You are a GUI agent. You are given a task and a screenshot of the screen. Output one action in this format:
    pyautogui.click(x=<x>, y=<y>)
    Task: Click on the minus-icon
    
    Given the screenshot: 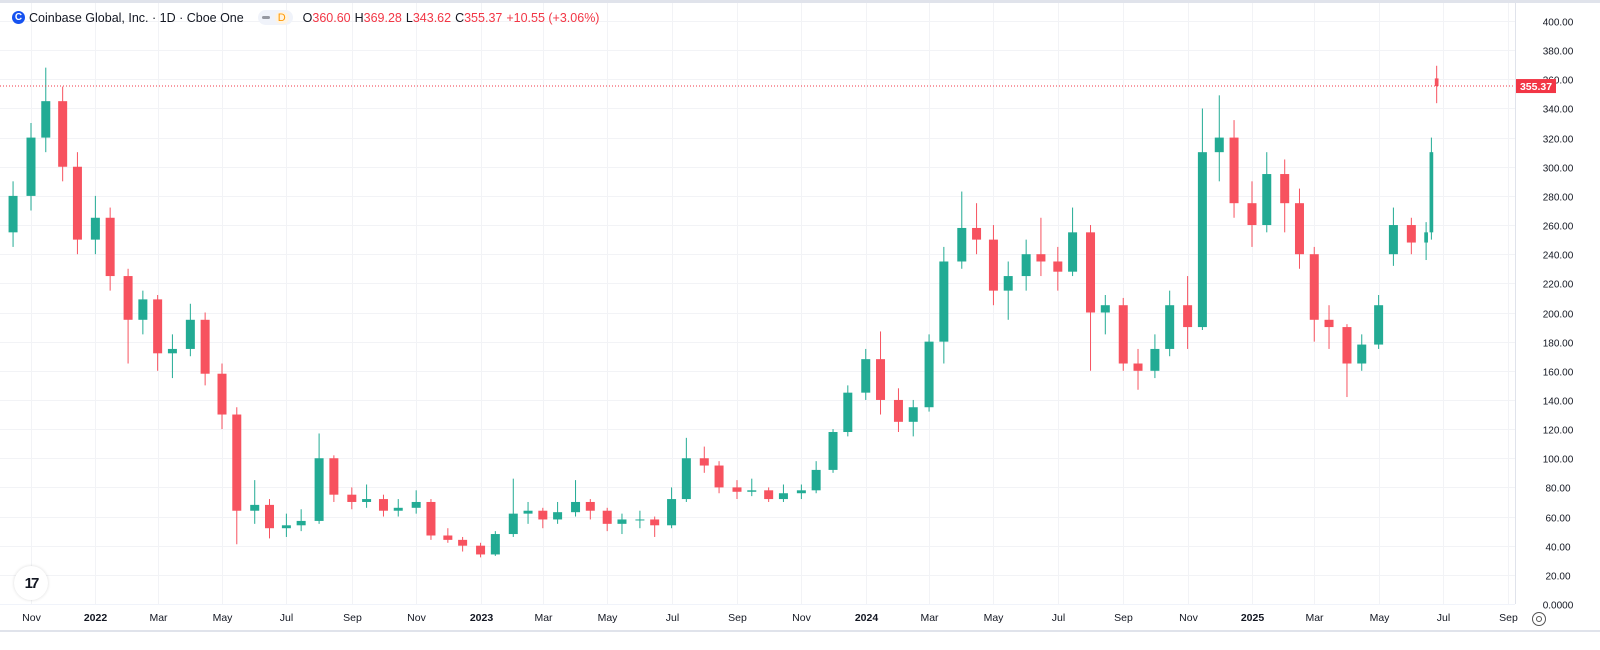 What is the action you would take?
    pyautogui.click(x=265, y=17)
    